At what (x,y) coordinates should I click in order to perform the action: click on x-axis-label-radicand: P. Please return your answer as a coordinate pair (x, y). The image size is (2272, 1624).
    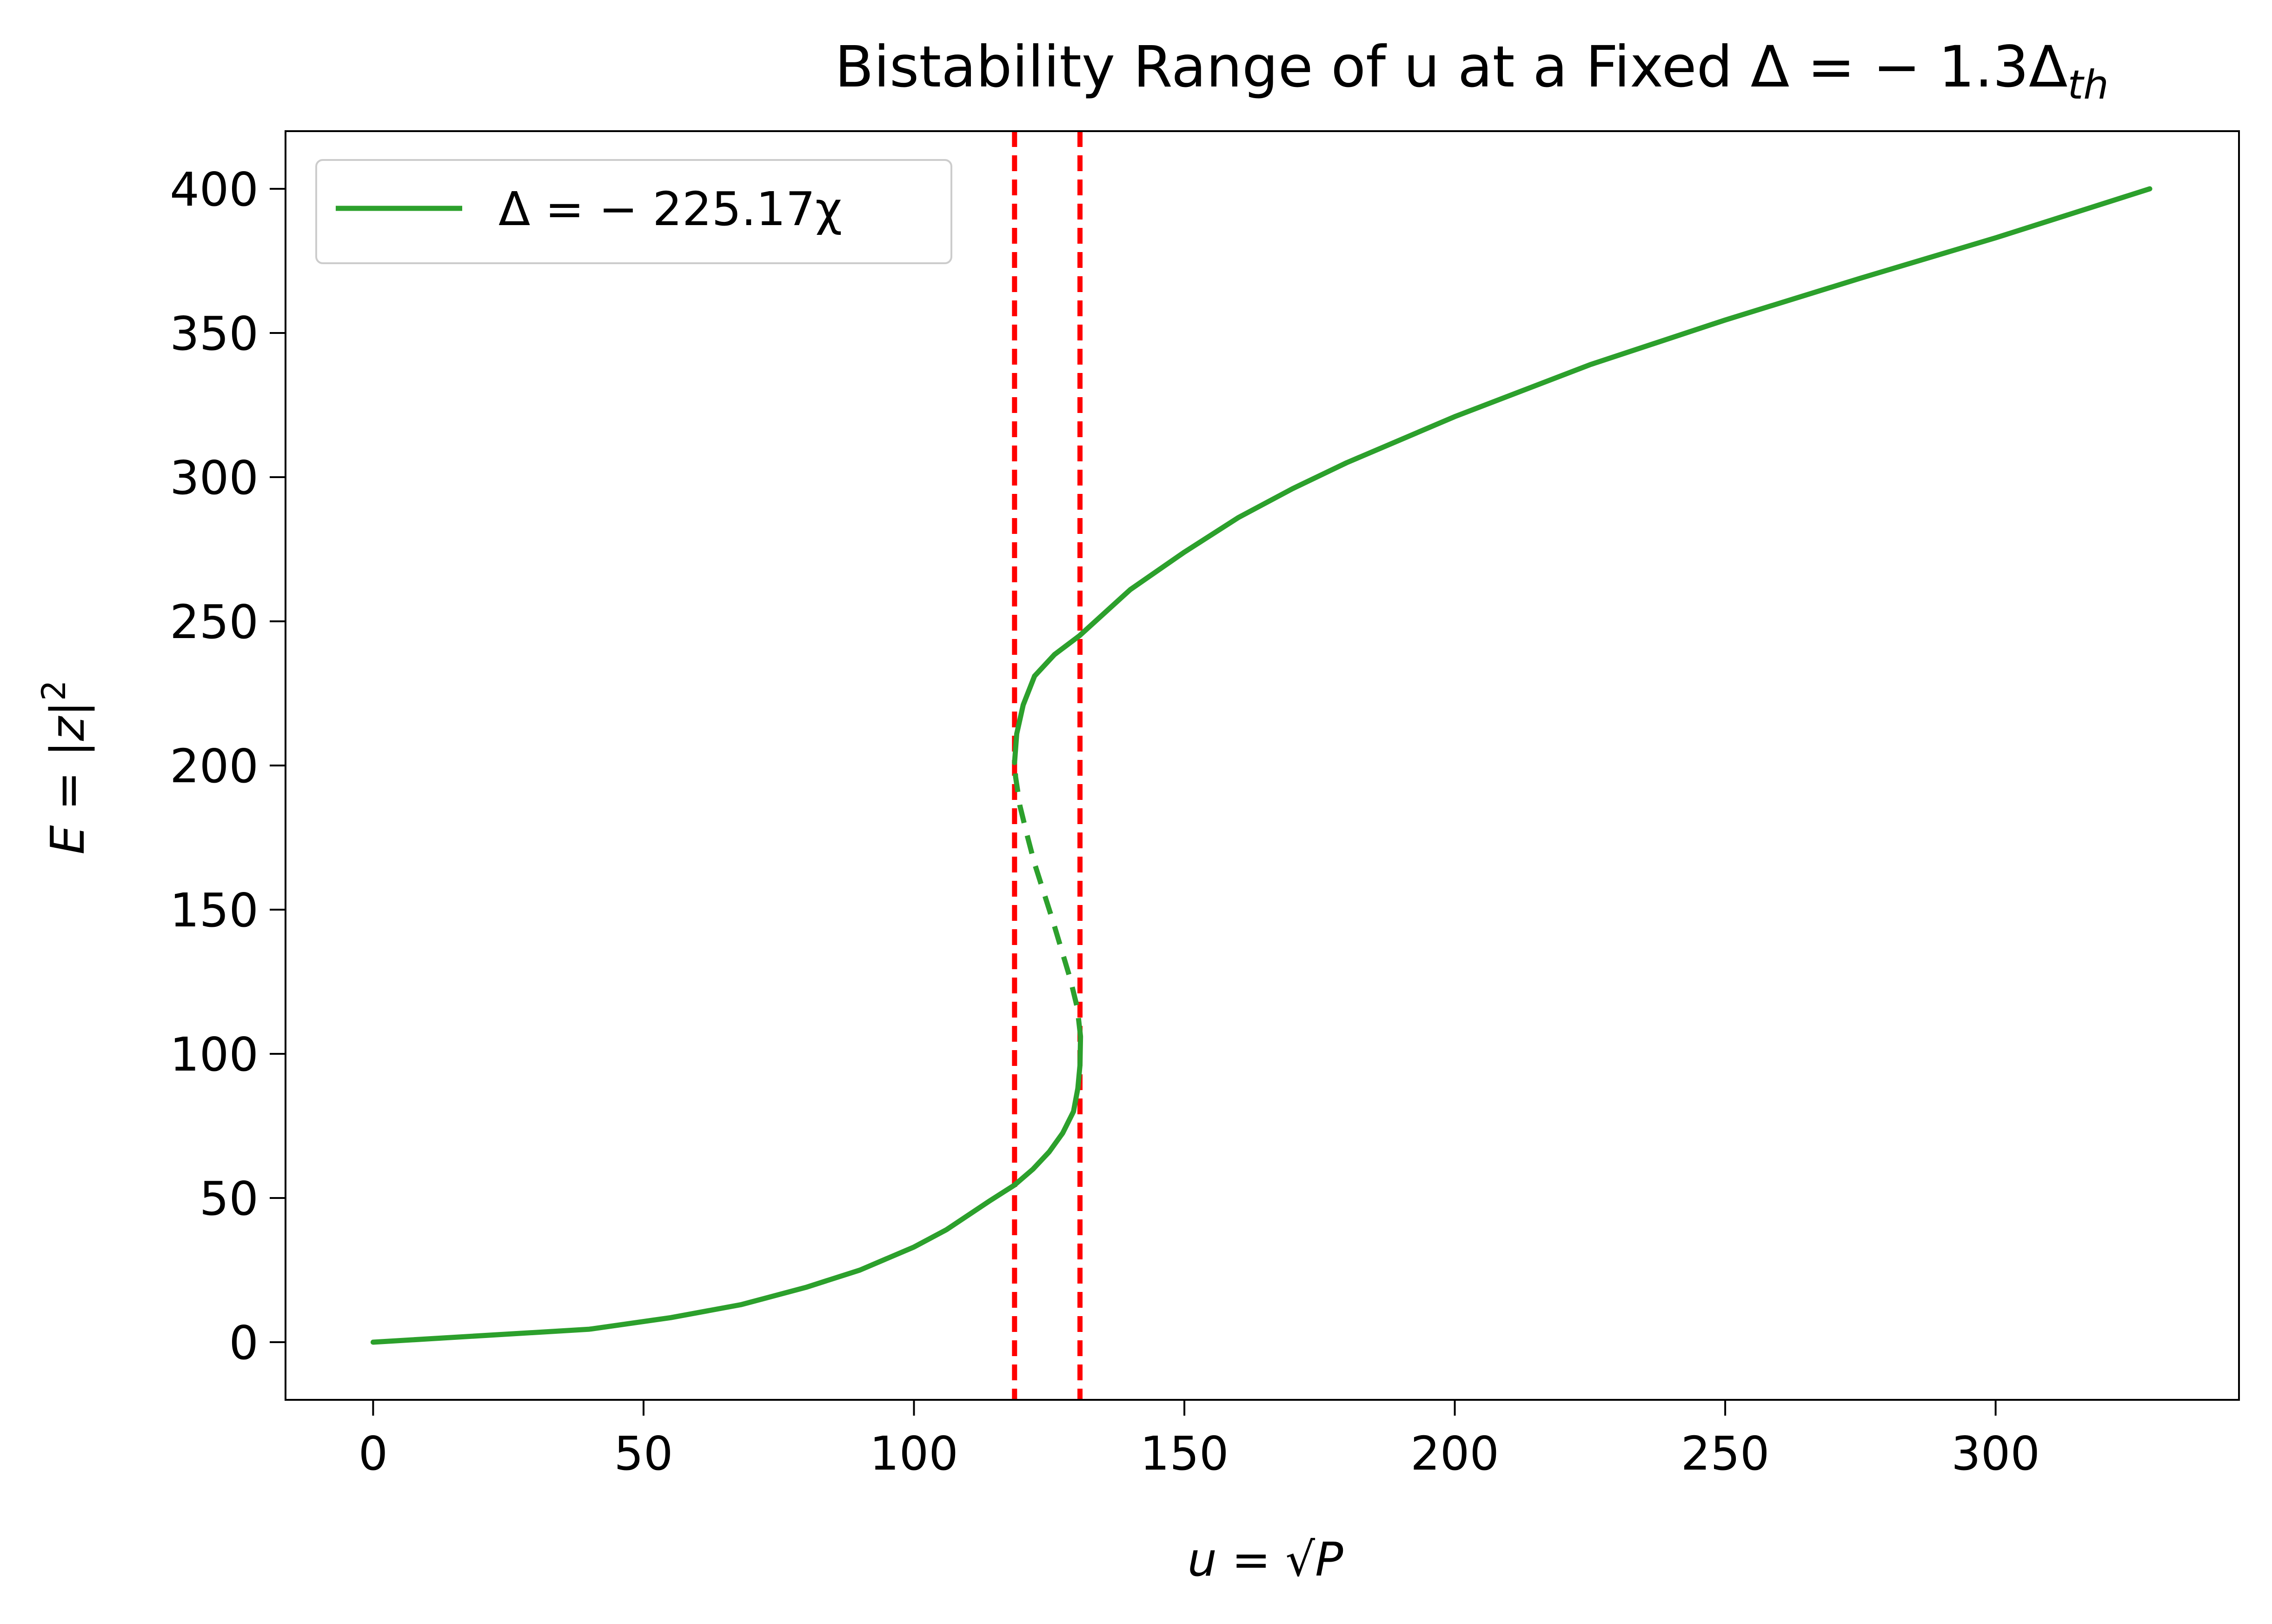
    Looking at the image, I should click on (1329, 1559).